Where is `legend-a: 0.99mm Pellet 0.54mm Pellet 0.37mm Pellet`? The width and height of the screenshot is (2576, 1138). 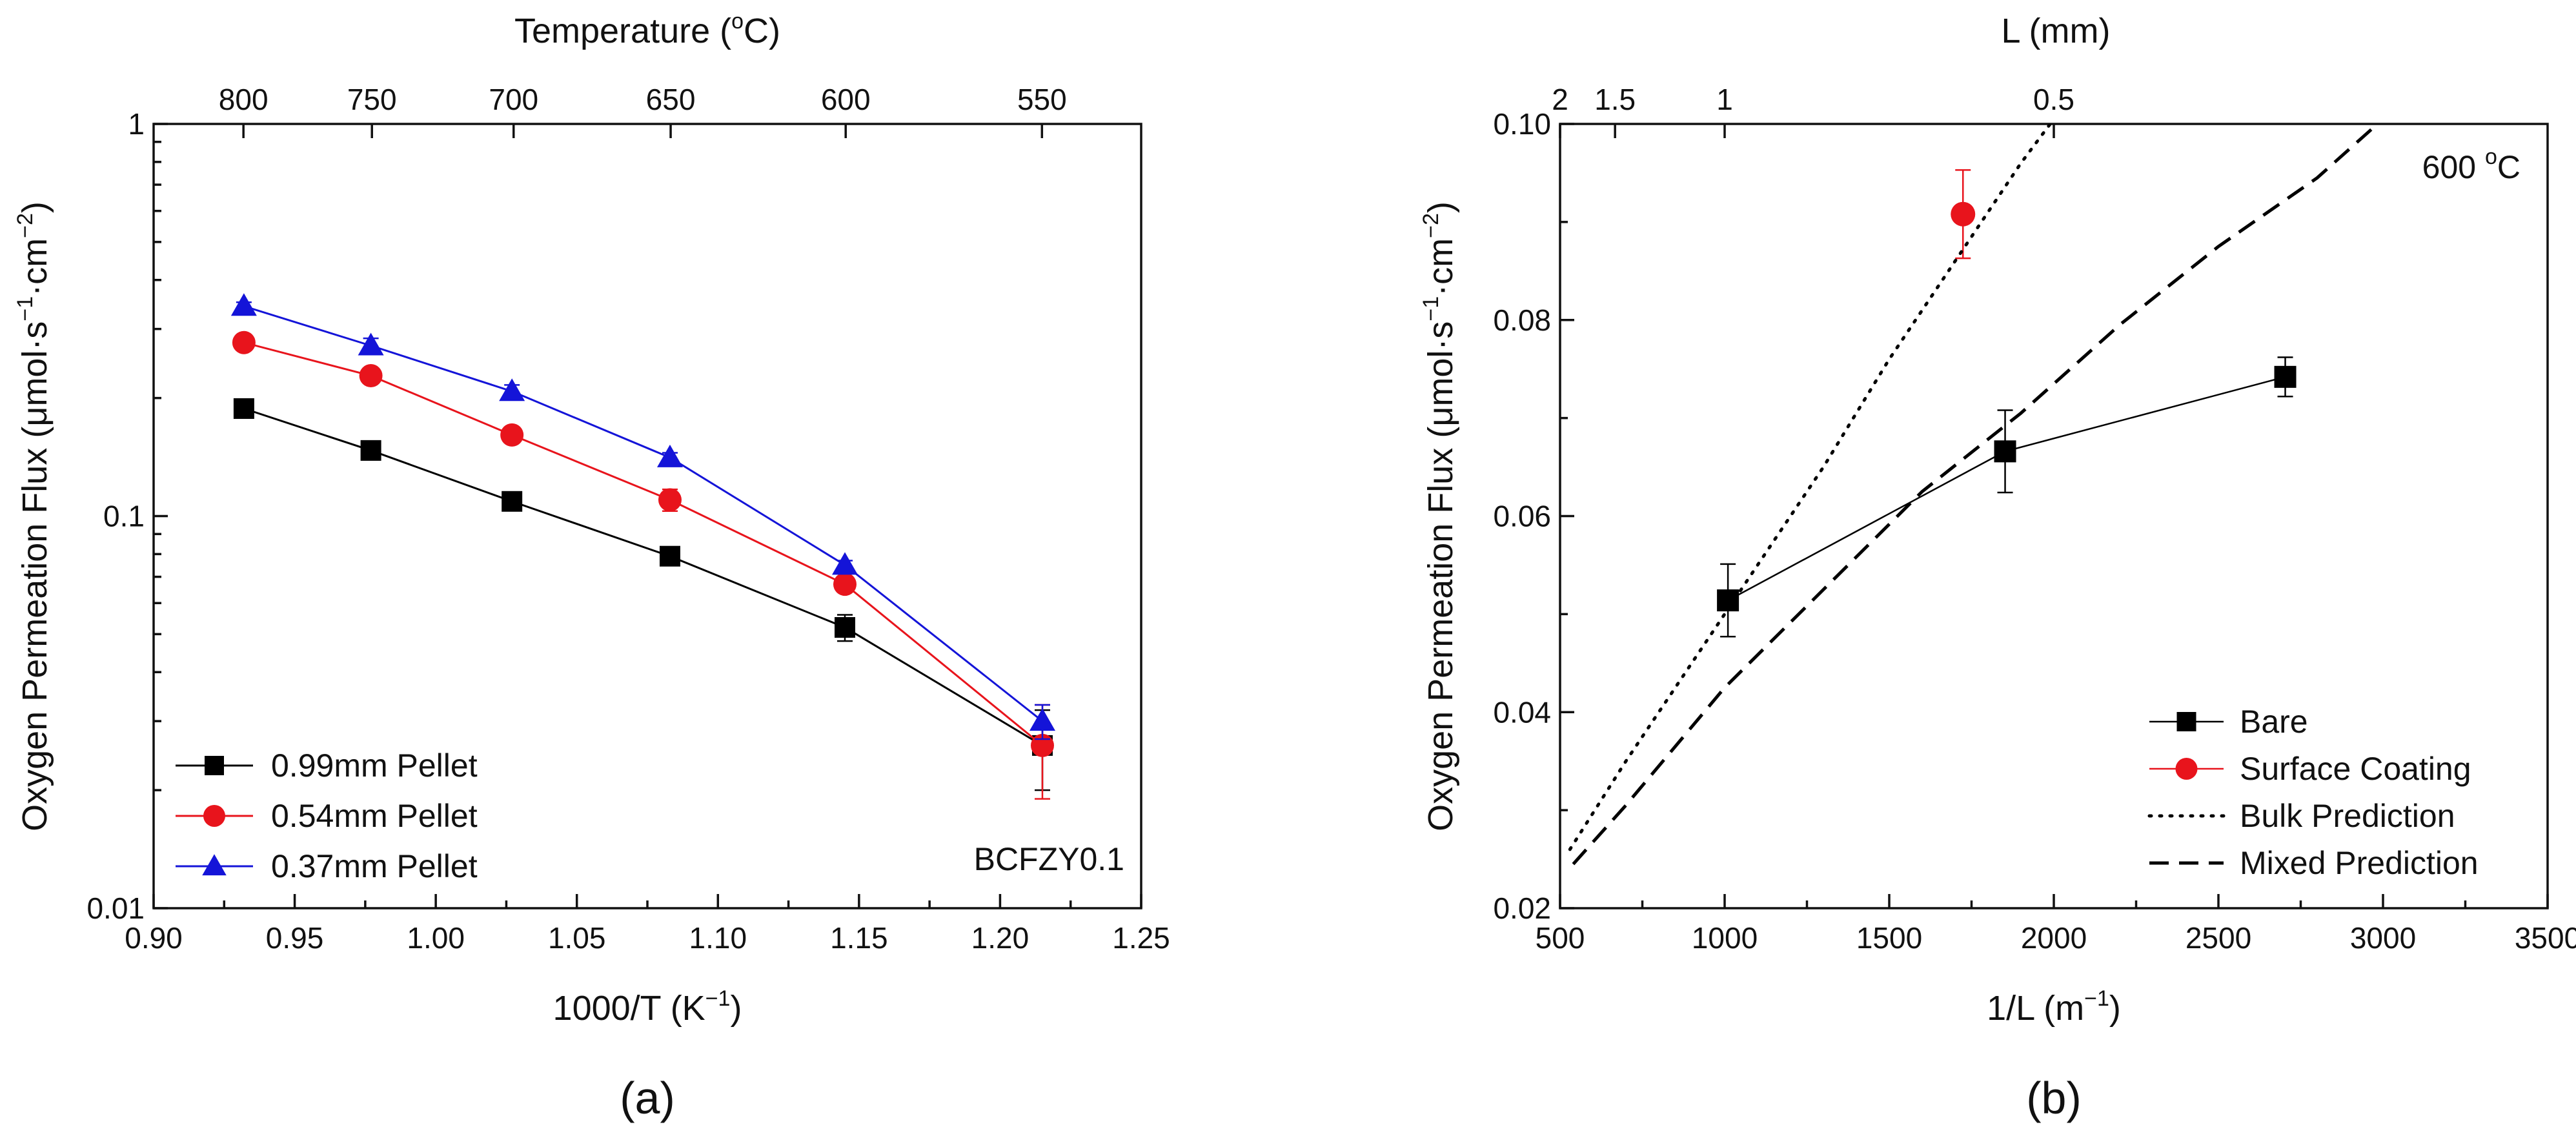
legend-a: 0.99mm Pellet 0.54mm Pellet 0.37mm Pellet is located at coordinates (327, 816).